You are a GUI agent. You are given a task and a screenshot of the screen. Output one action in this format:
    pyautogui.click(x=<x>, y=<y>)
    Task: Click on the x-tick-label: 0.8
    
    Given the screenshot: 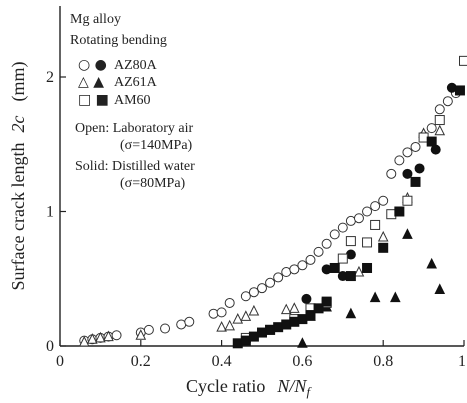 What is the action you would take?
    pyautogui.click(x=383, y=361)
    